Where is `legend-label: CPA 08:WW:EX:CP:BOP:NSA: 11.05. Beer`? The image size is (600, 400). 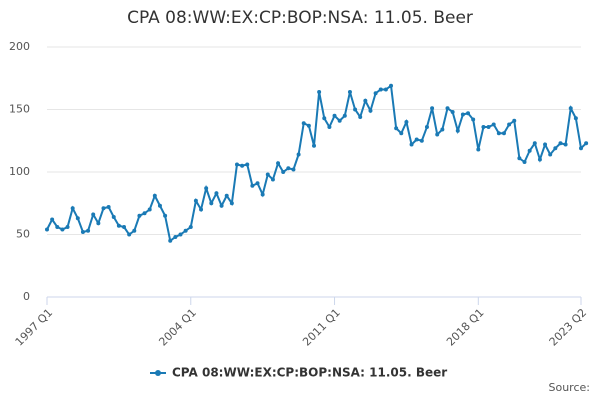
legend-label: CPA 08:WW:EX:CP:BOP:NSA: 11.05. Beer is located at coordinates (309, 373).